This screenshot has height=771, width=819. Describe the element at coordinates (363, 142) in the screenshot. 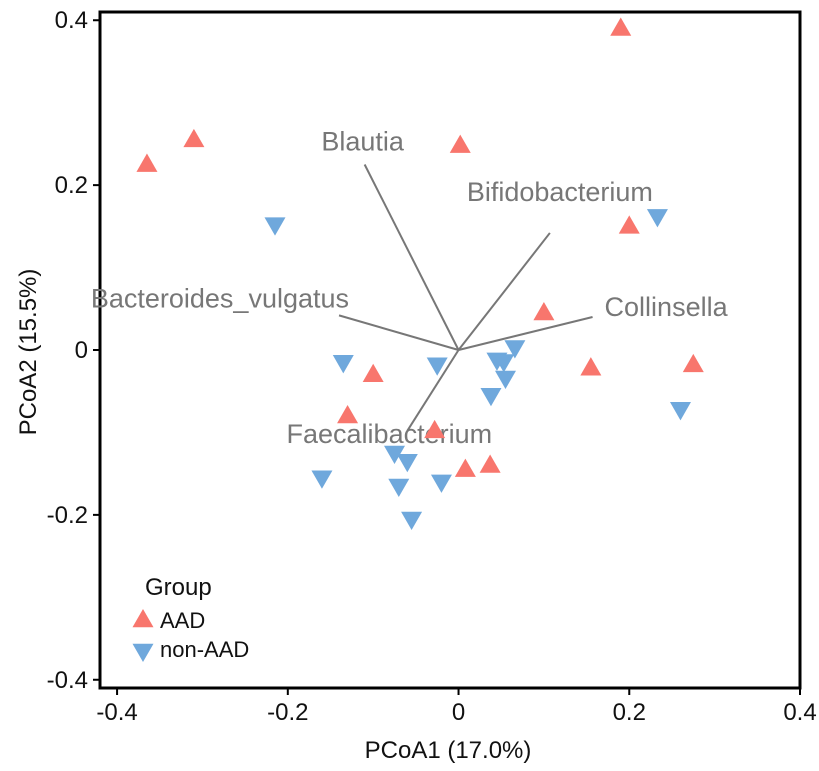

I see `vector-label: Blautia` at that location.